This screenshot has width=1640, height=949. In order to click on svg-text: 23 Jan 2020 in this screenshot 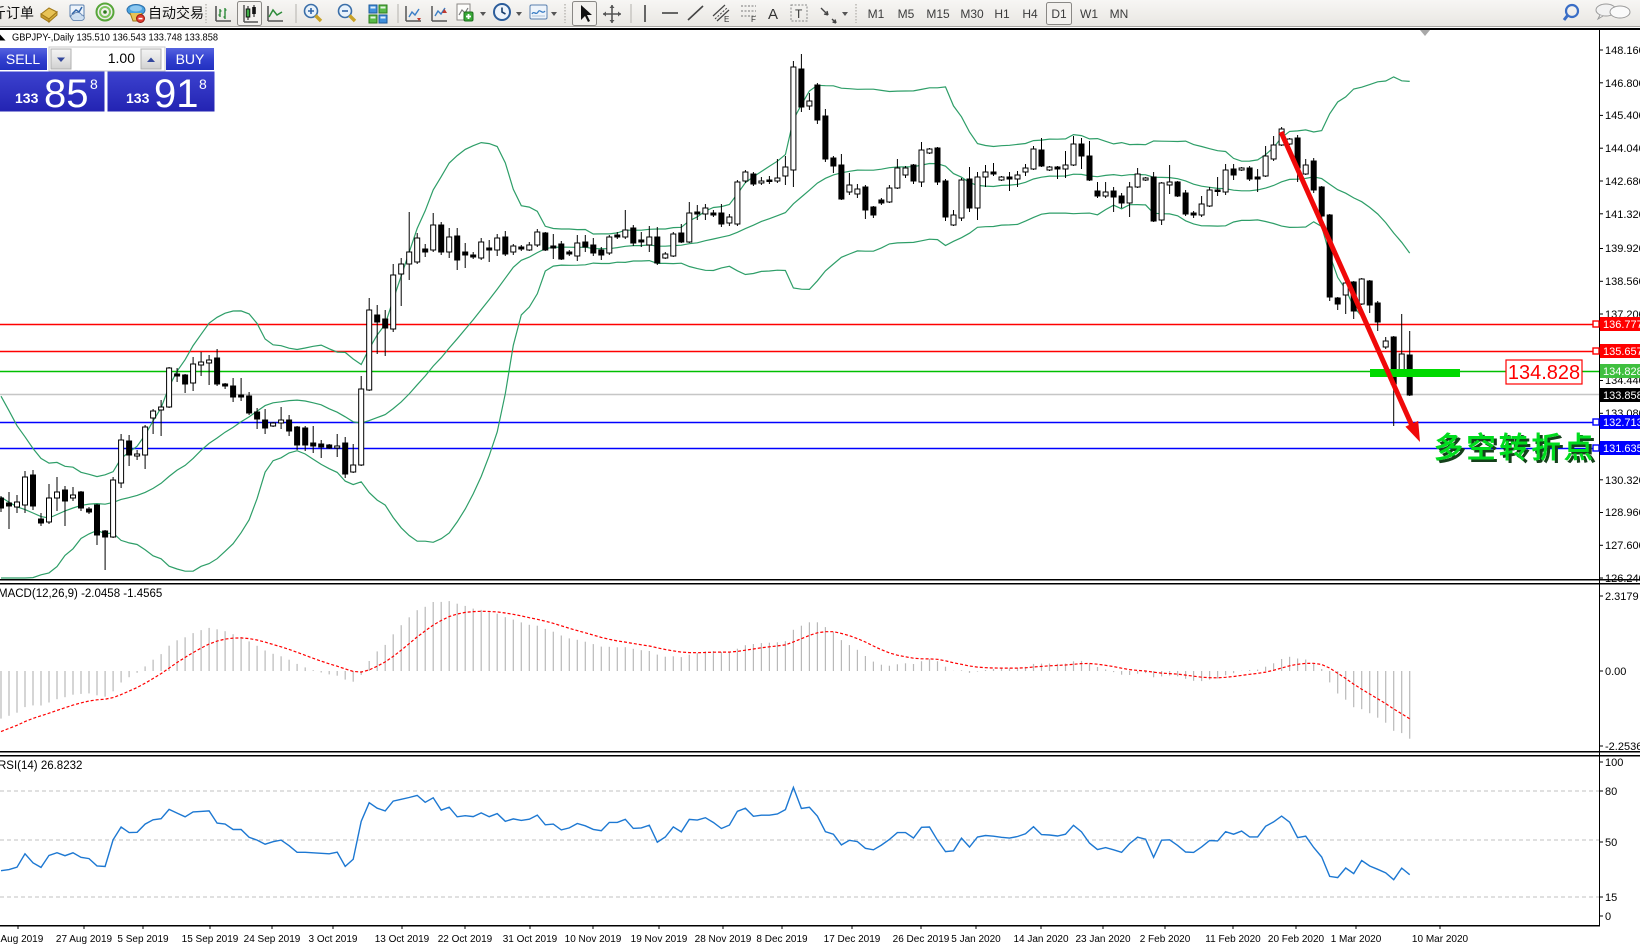, I will do `click(1102, 939)`.